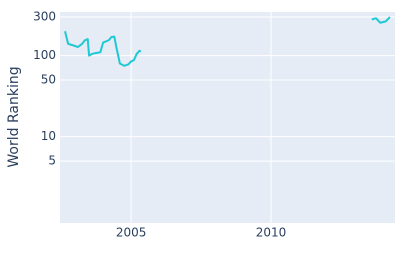 Image resolution: width=400 pixels, height=254 pixels. I want to click on y-tick-label: 50, so click(48, 80).